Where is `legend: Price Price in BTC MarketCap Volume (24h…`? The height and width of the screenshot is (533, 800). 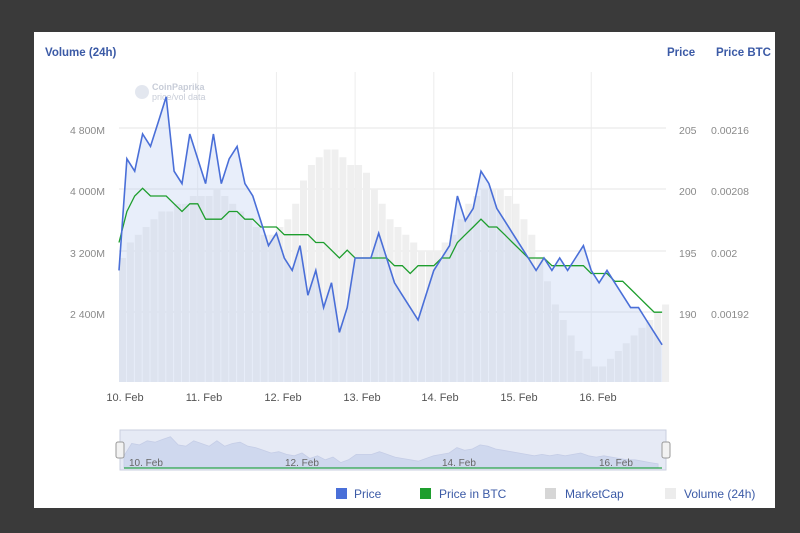
legend: Price Price in BTC MarketCap Volume (24h… is located at coordinates (545, 494).